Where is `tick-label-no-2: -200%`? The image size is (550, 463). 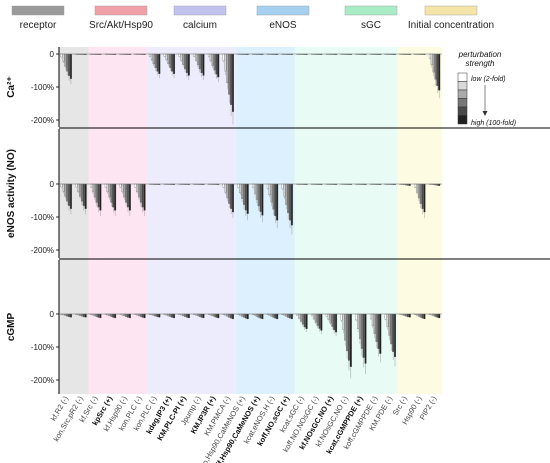
tick-label-no-2: -200% is located at coordinates (42, 250).